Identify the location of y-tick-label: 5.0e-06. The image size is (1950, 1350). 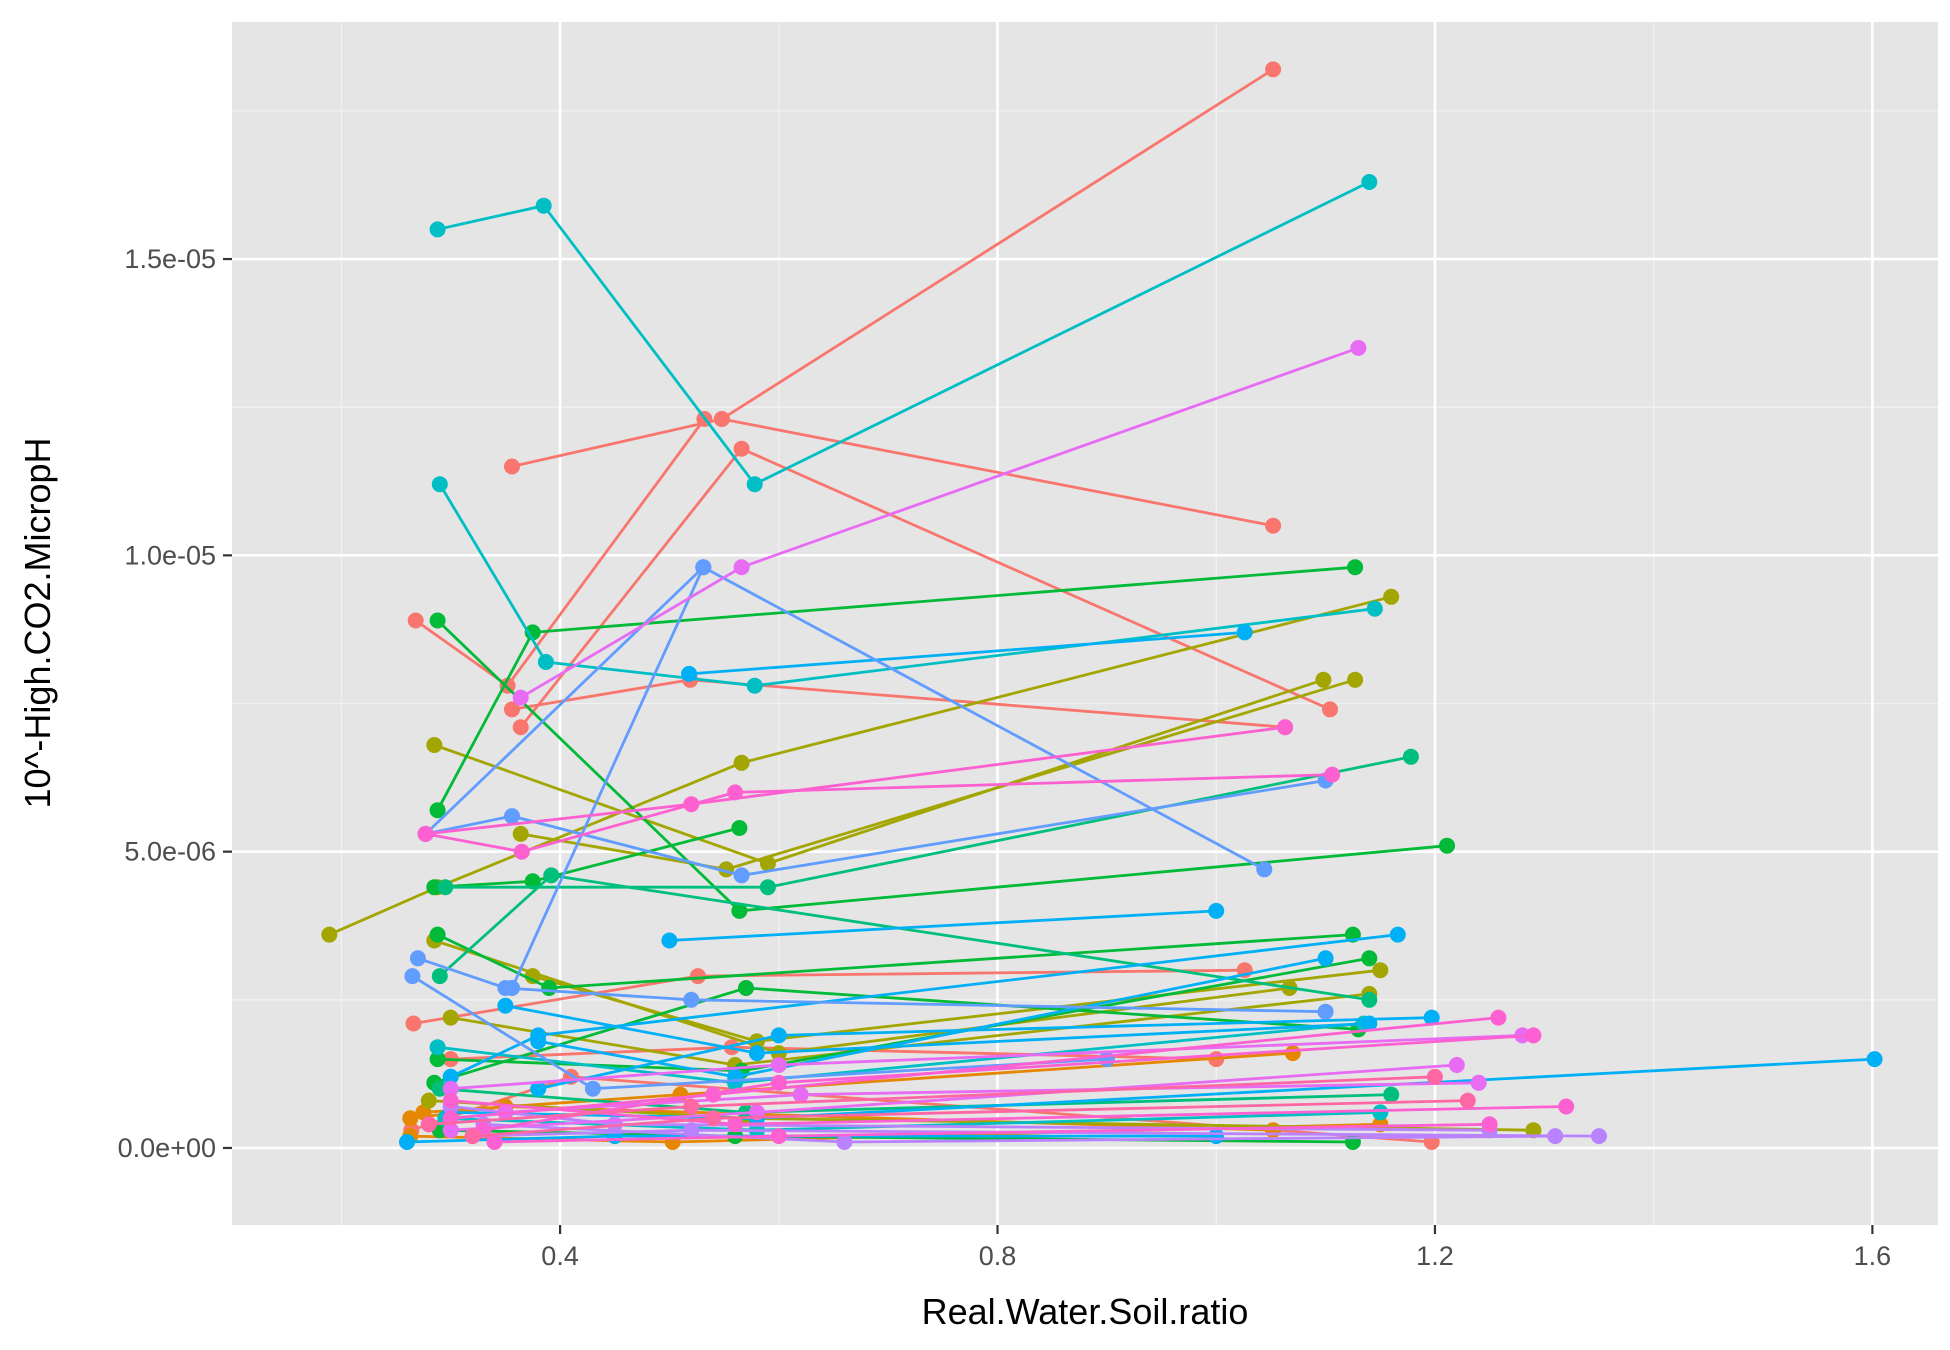
(170, 852).